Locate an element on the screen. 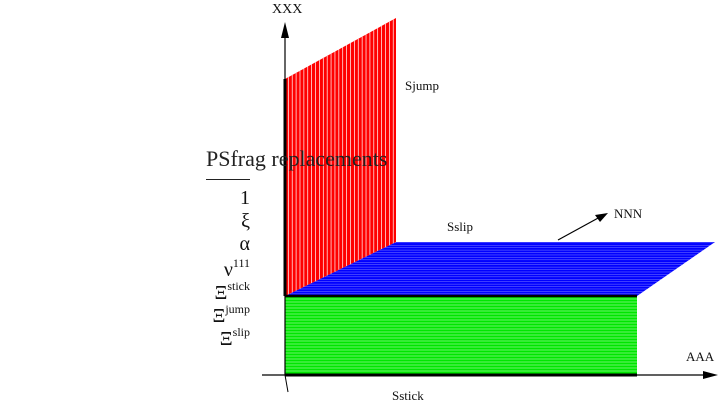  symbol-stick-superscript: stick is located at coordinates (238, 286).